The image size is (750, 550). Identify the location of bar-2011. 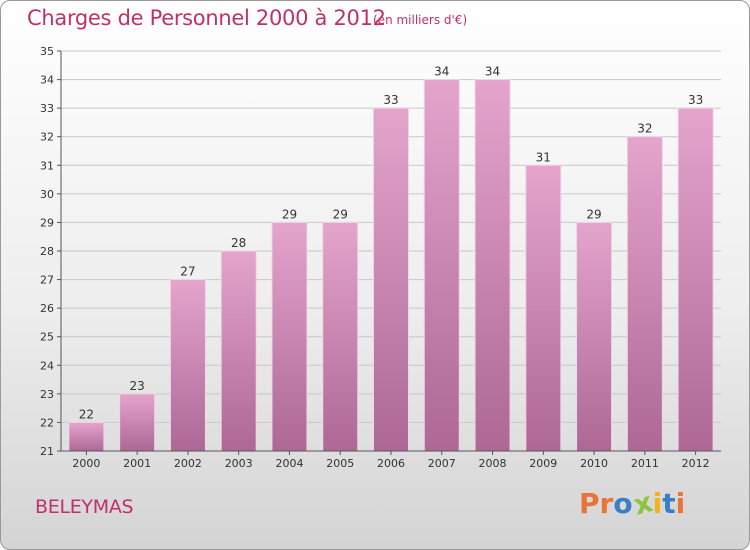
(644, 294).